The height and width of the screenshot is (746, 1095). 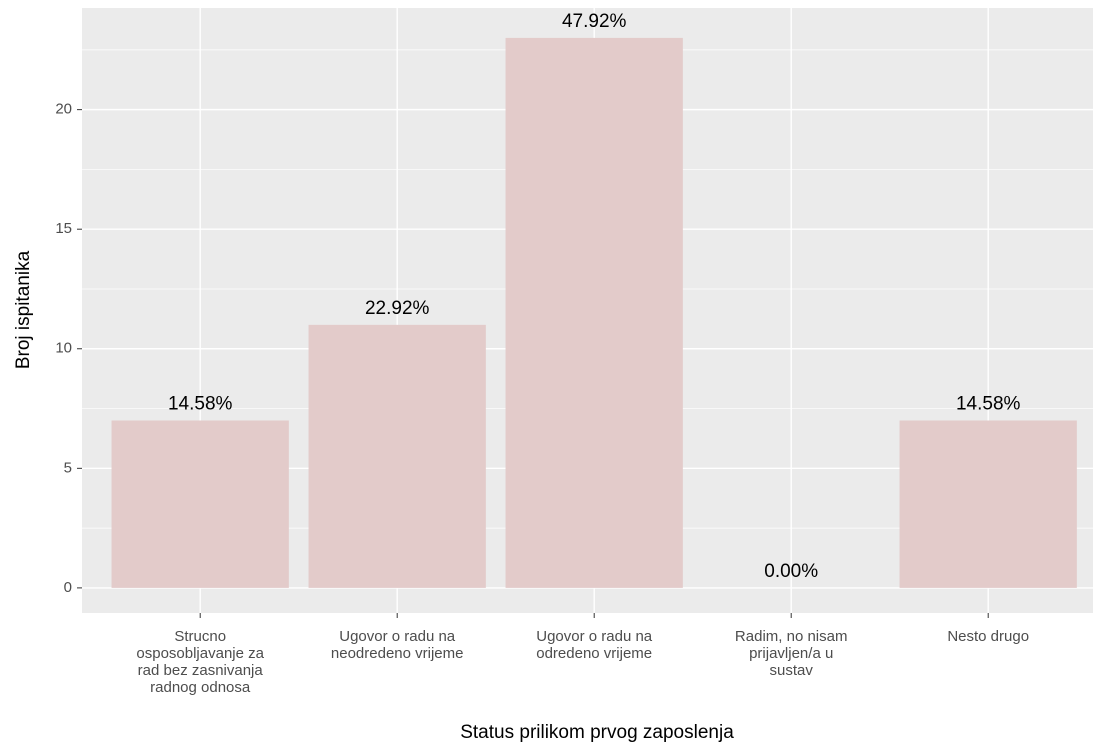 What do you see at coordinates (594, 653) in the screenshot?
I see `x-tick-label-line: odredeno vrijeme` at bounding box center [594, 653].